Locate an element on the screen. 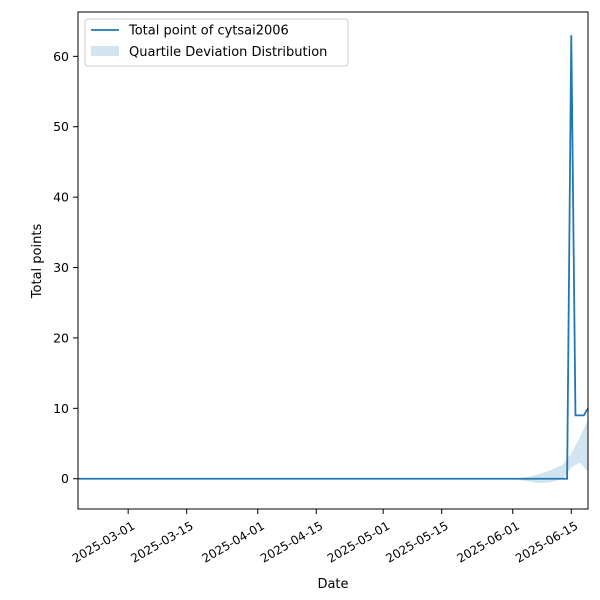 This screenshot has width=600, height=600. x-tick-label: 2025-03-15 is located at coordinates (161, 542).